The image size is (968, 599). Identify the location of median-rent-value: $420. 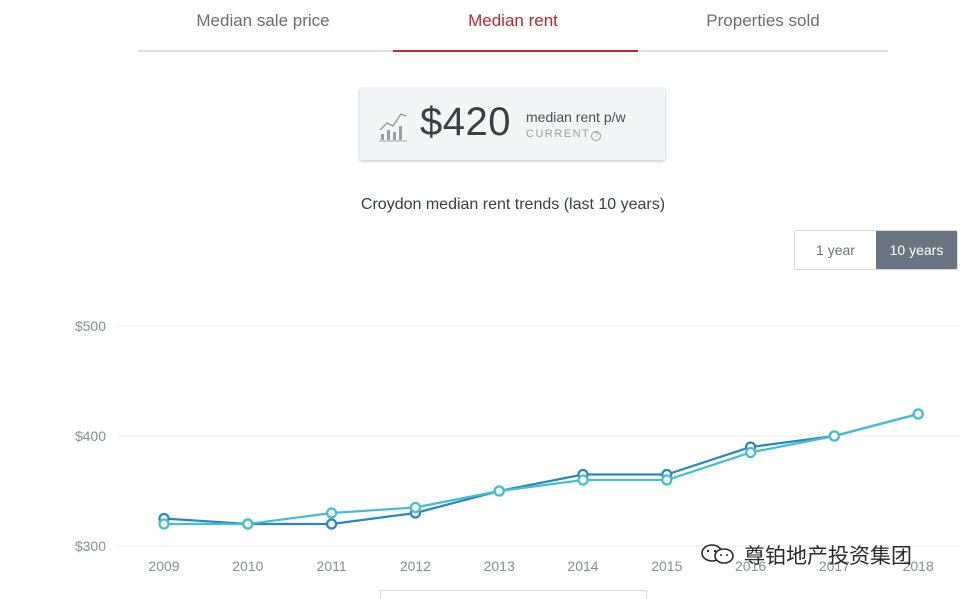
(465, 122).